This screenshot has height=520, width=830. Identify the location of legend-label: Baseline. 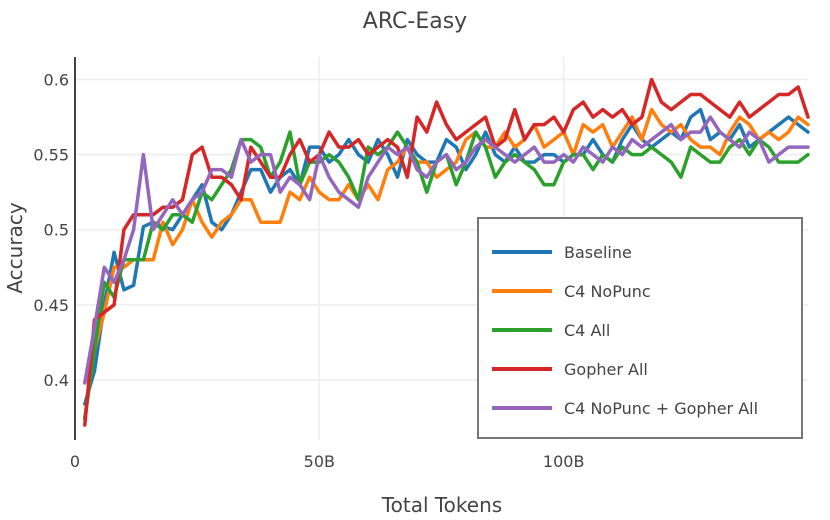
(598, 252).